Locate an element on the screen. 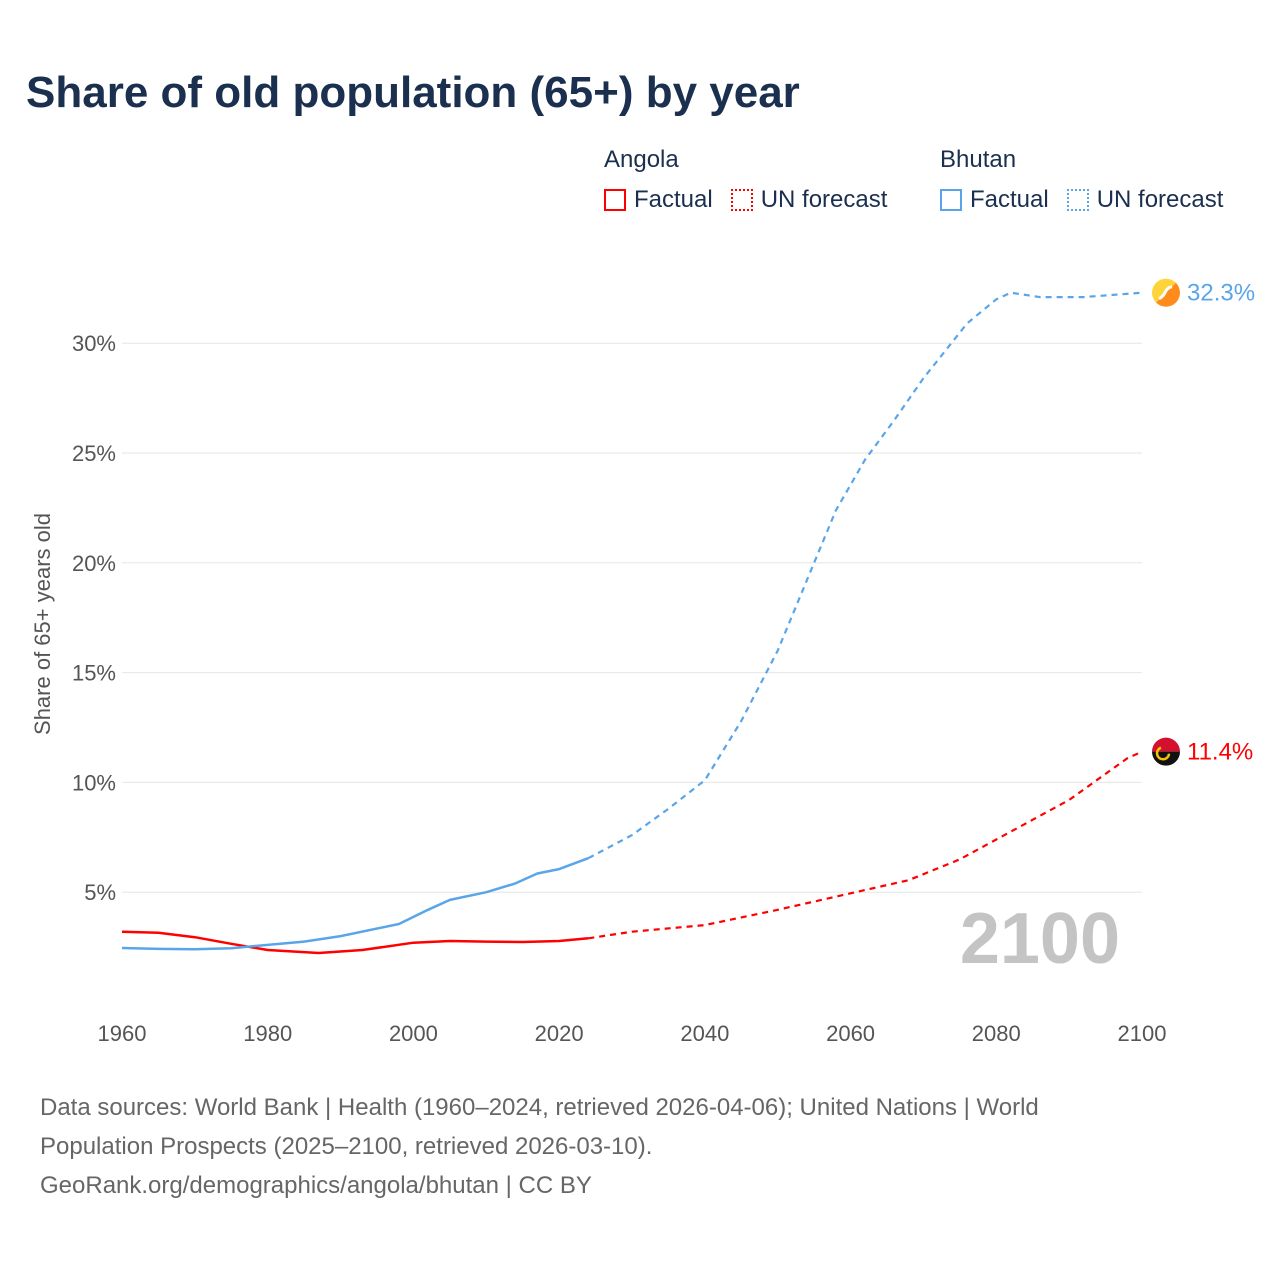 The height and width of the screenshot is (1280, 1280). y-tick-label: 10% is located at coordinates (94, 782).